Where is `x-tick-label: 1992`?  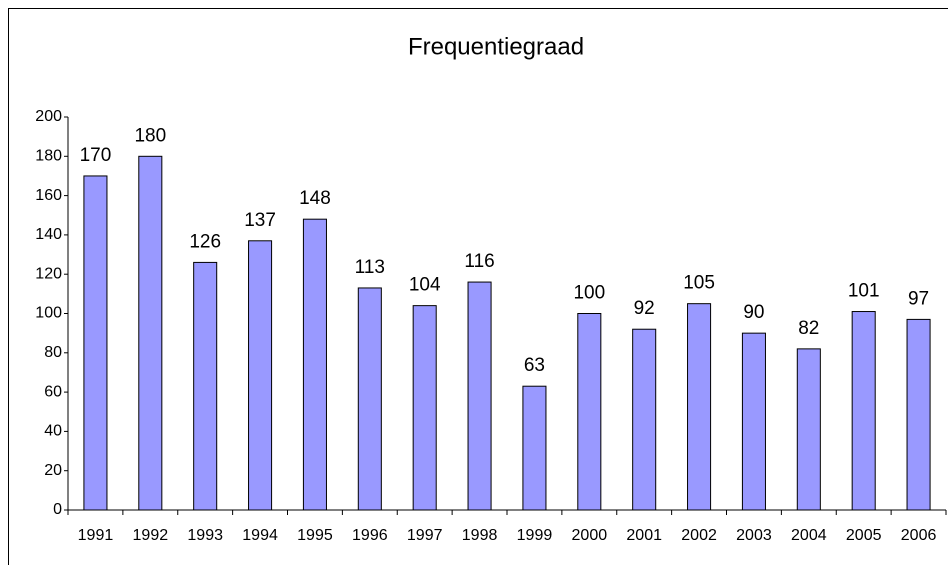
x-tick-label: 1992 is located at coordinates (151, 535).